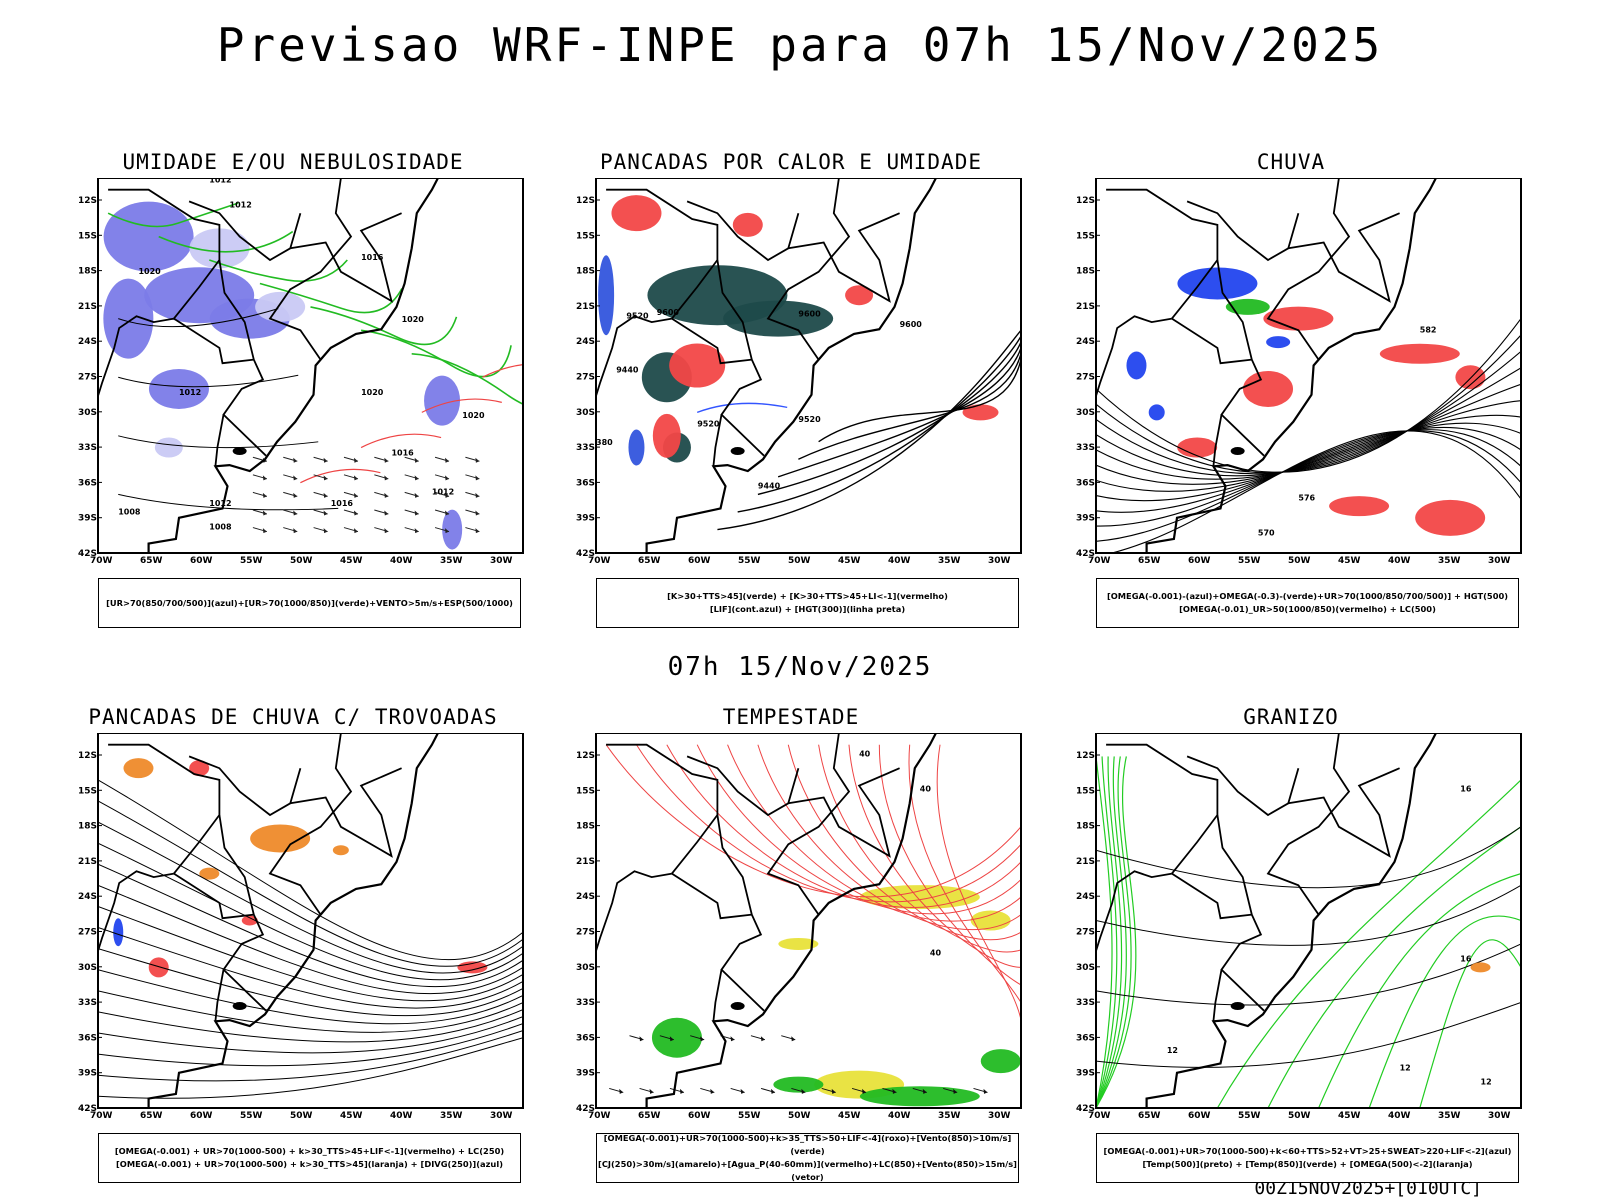 This screenshot has width=1600, height=1200. What do you see at coordinates (865, 753) in the screenshot?
I see `contour-label: 40` at bounding box center [865, 753].